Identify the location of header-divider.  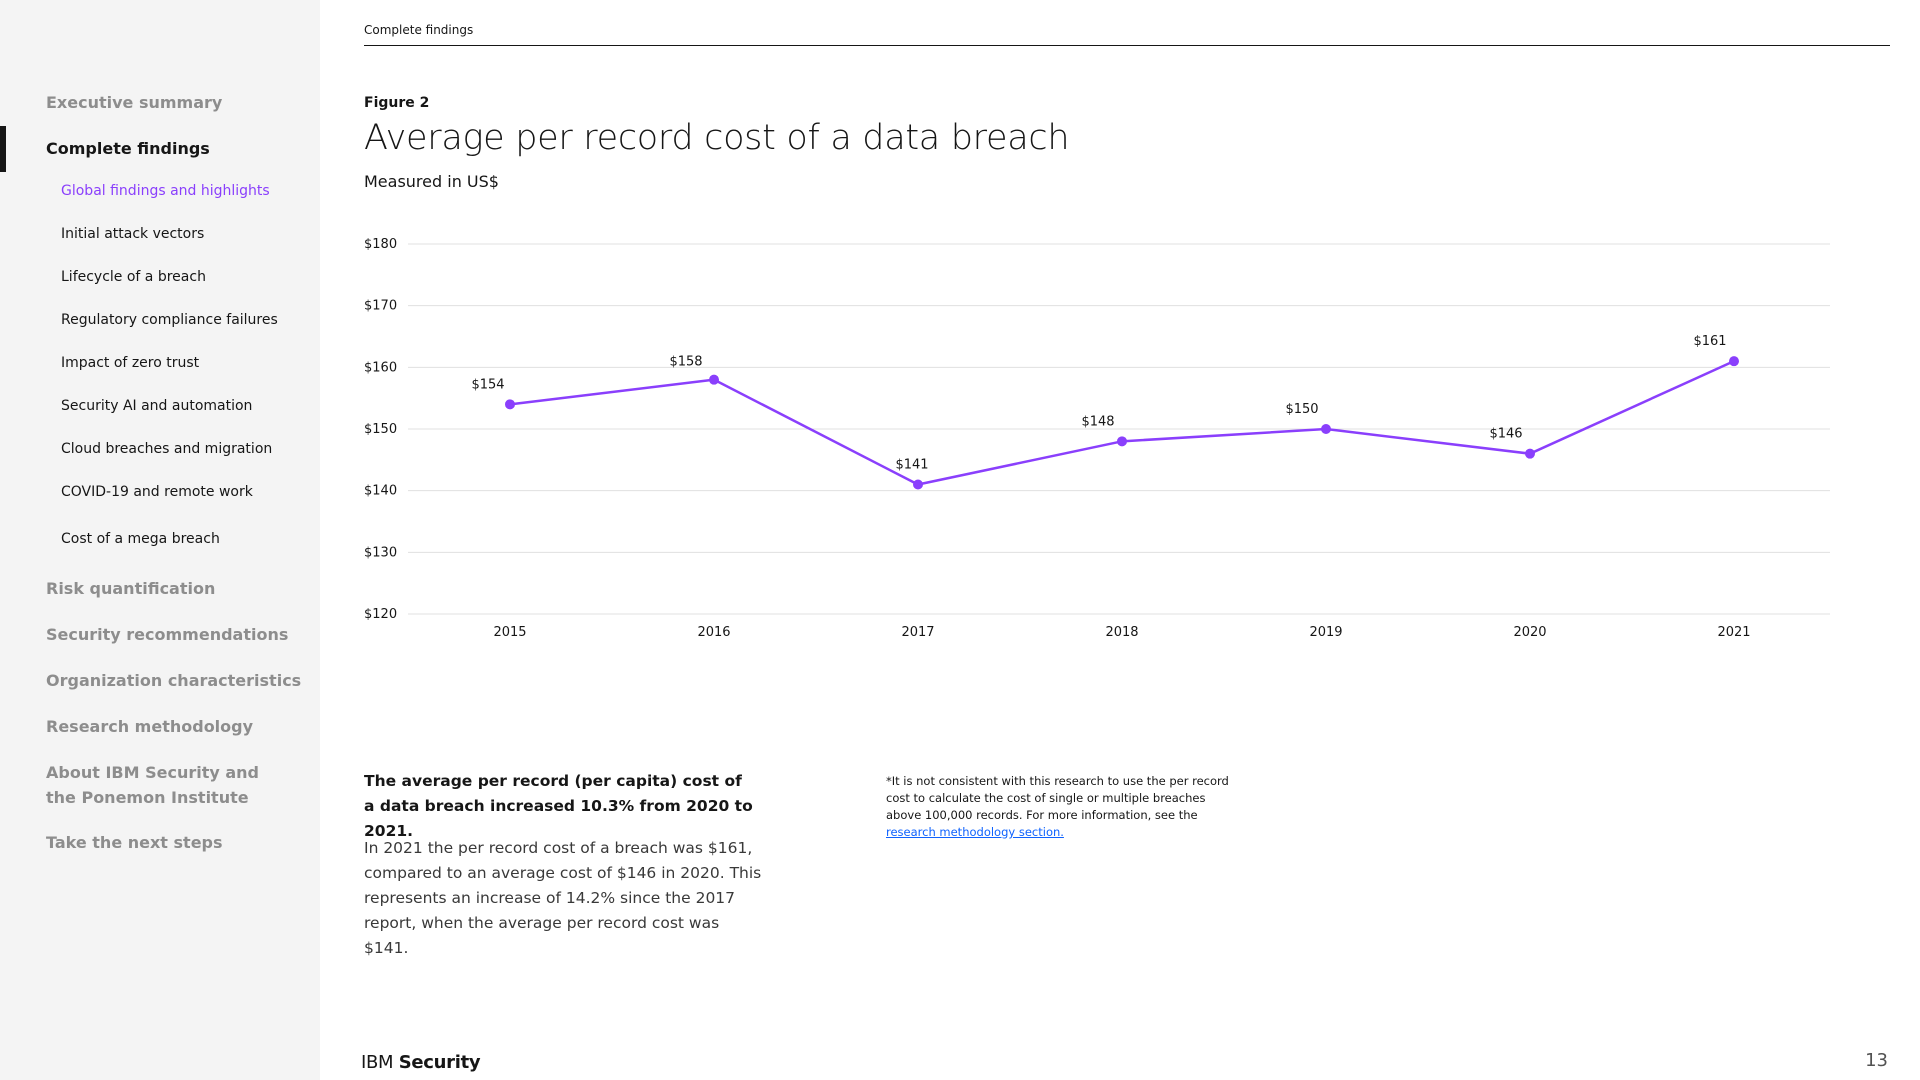
(1127, 45).